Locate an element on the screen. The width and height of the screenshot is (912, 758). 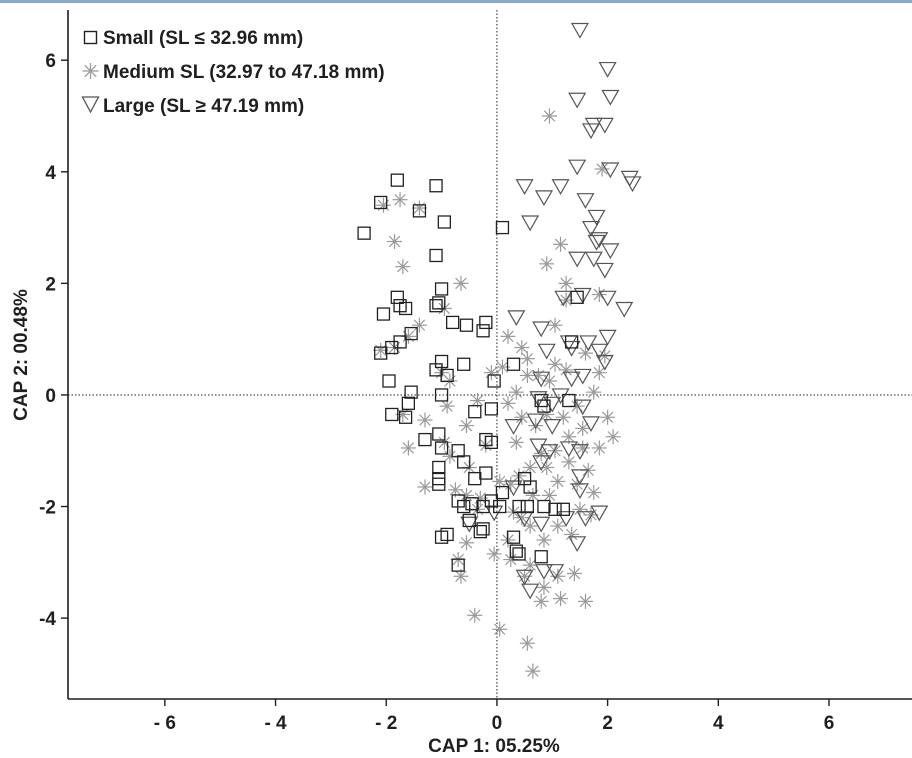
legend-asterisk-marker is located at coordinates (90, 71).